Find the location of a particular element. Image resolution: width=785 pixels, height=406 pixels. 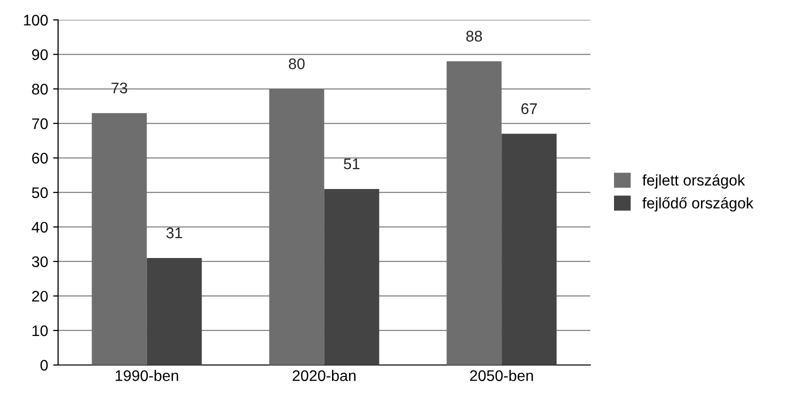

y-tick-label: 50 is located at coordinates (40, 192).